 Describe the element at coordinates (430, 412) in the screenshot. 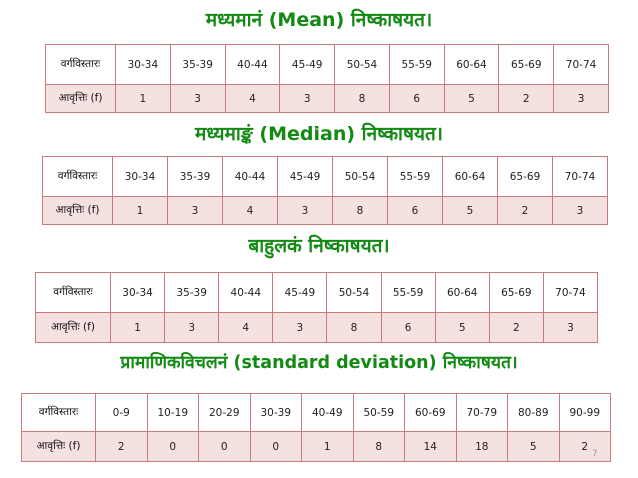

I see `class-range: 60-69` at that location.